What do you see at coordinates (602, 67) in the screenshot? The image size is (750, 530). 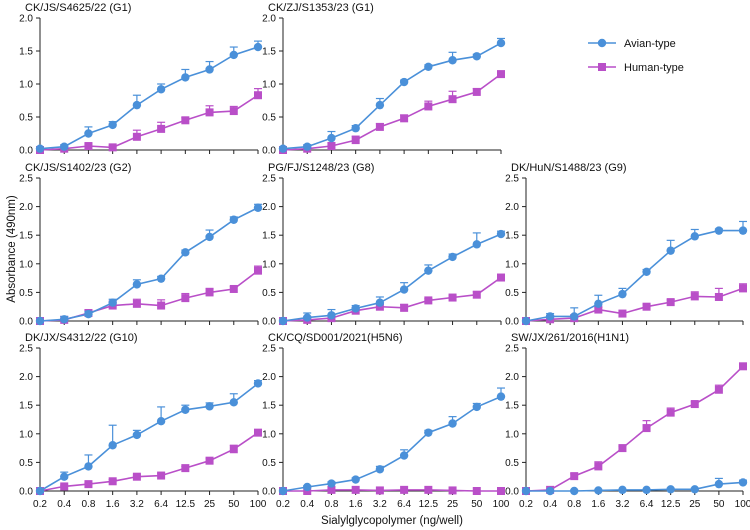 I see `legend-human-marker` at bounding box center [602, 67].